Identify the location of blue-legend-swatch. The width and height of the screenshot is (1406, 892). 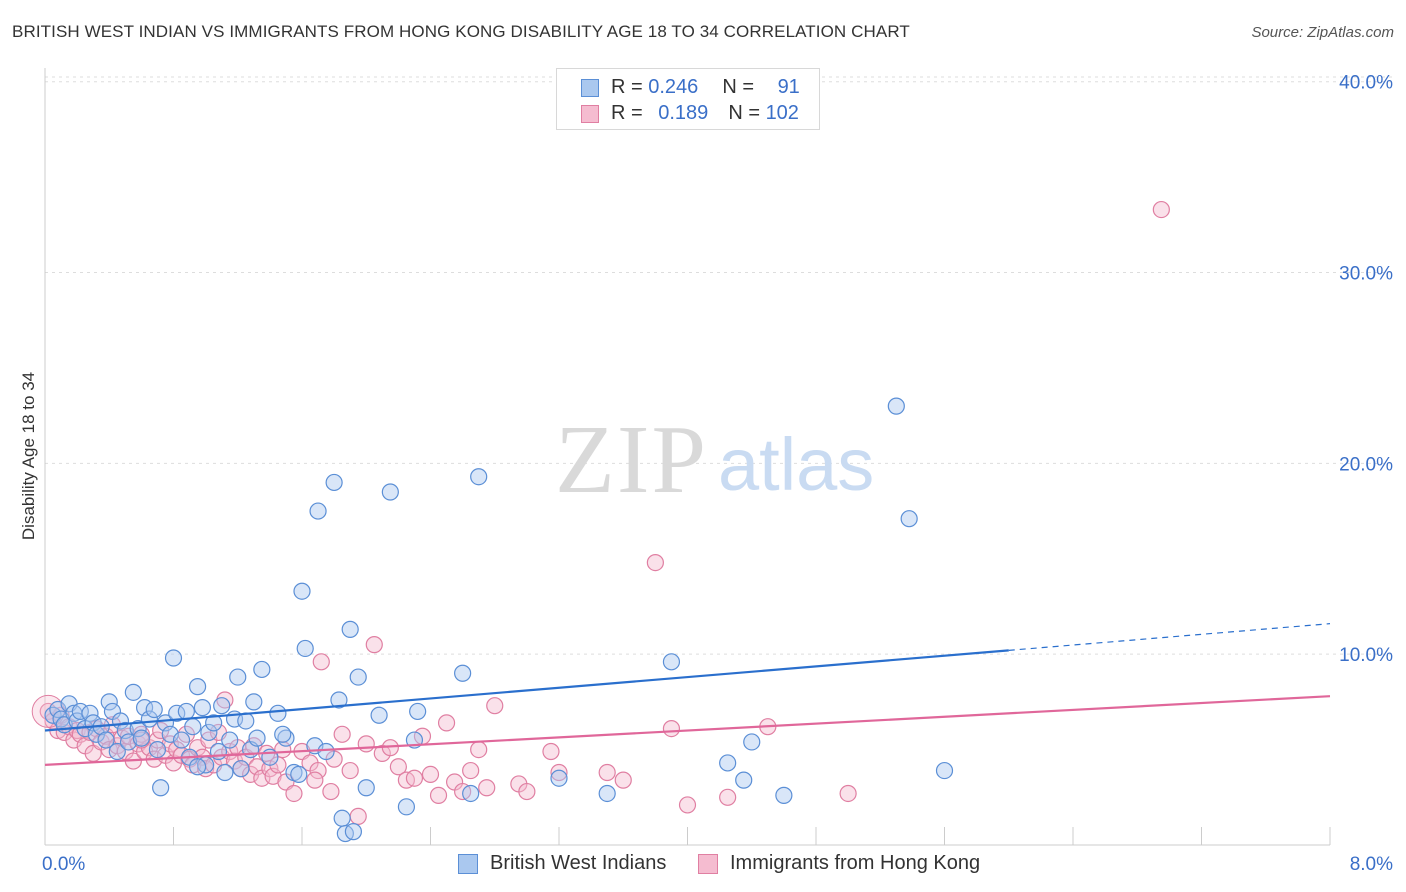
(468, 864).